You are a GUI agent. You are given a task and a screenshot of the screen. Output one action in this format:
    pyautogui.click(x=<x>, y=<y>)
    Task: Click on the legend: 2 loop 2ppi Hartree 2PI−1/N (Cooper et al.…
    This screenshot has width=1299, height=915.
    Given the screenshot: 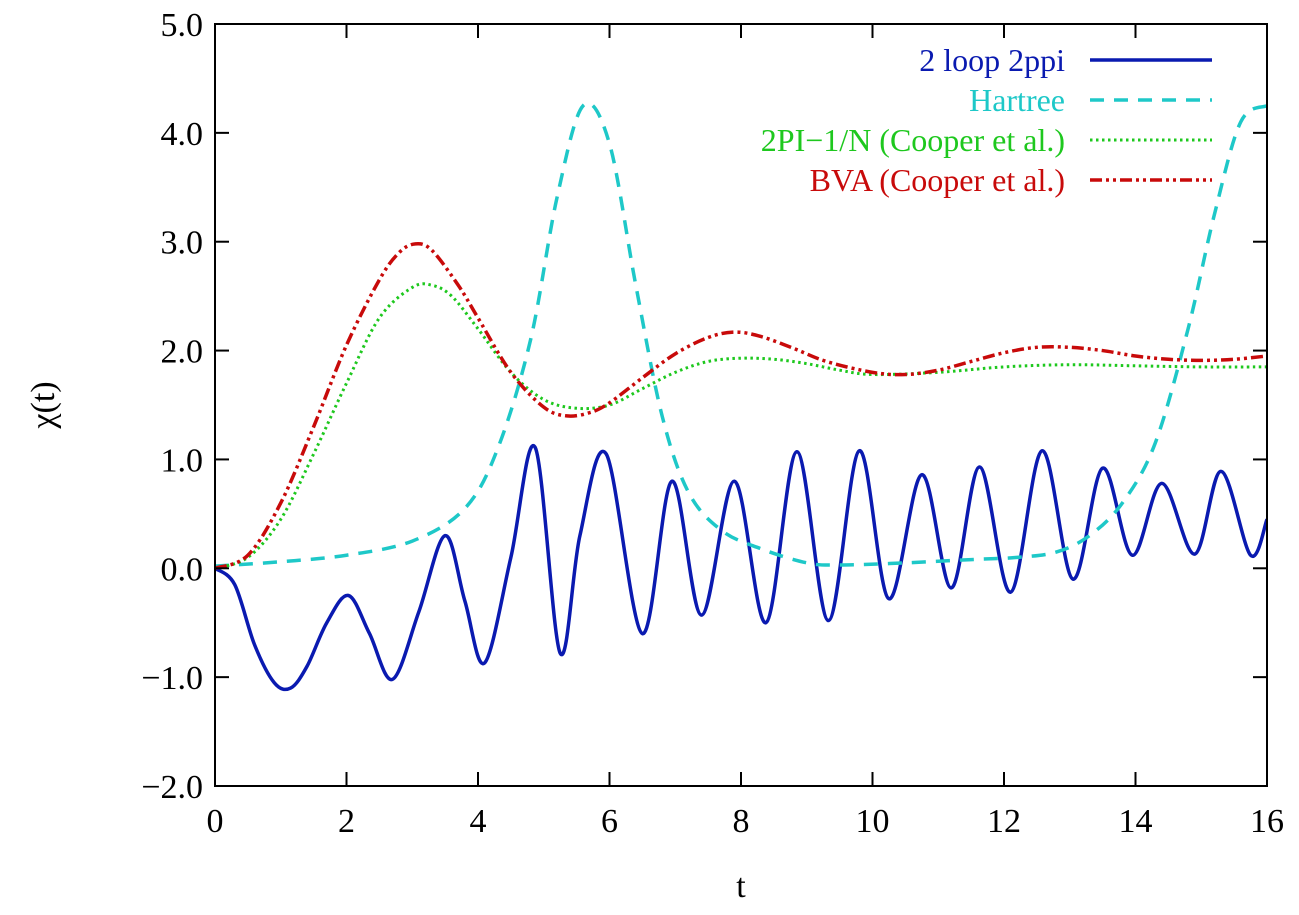 What is the action you would take?
    pyautogui.click(x=986, y=120)
    